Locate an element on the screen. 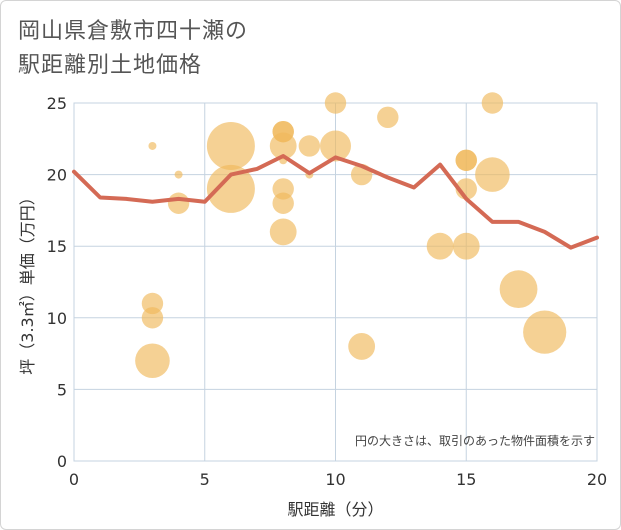 Image resolution: width=621 pixels, height=530 pixels. x-tick-label: 10 is located at coordinates (335, 479).